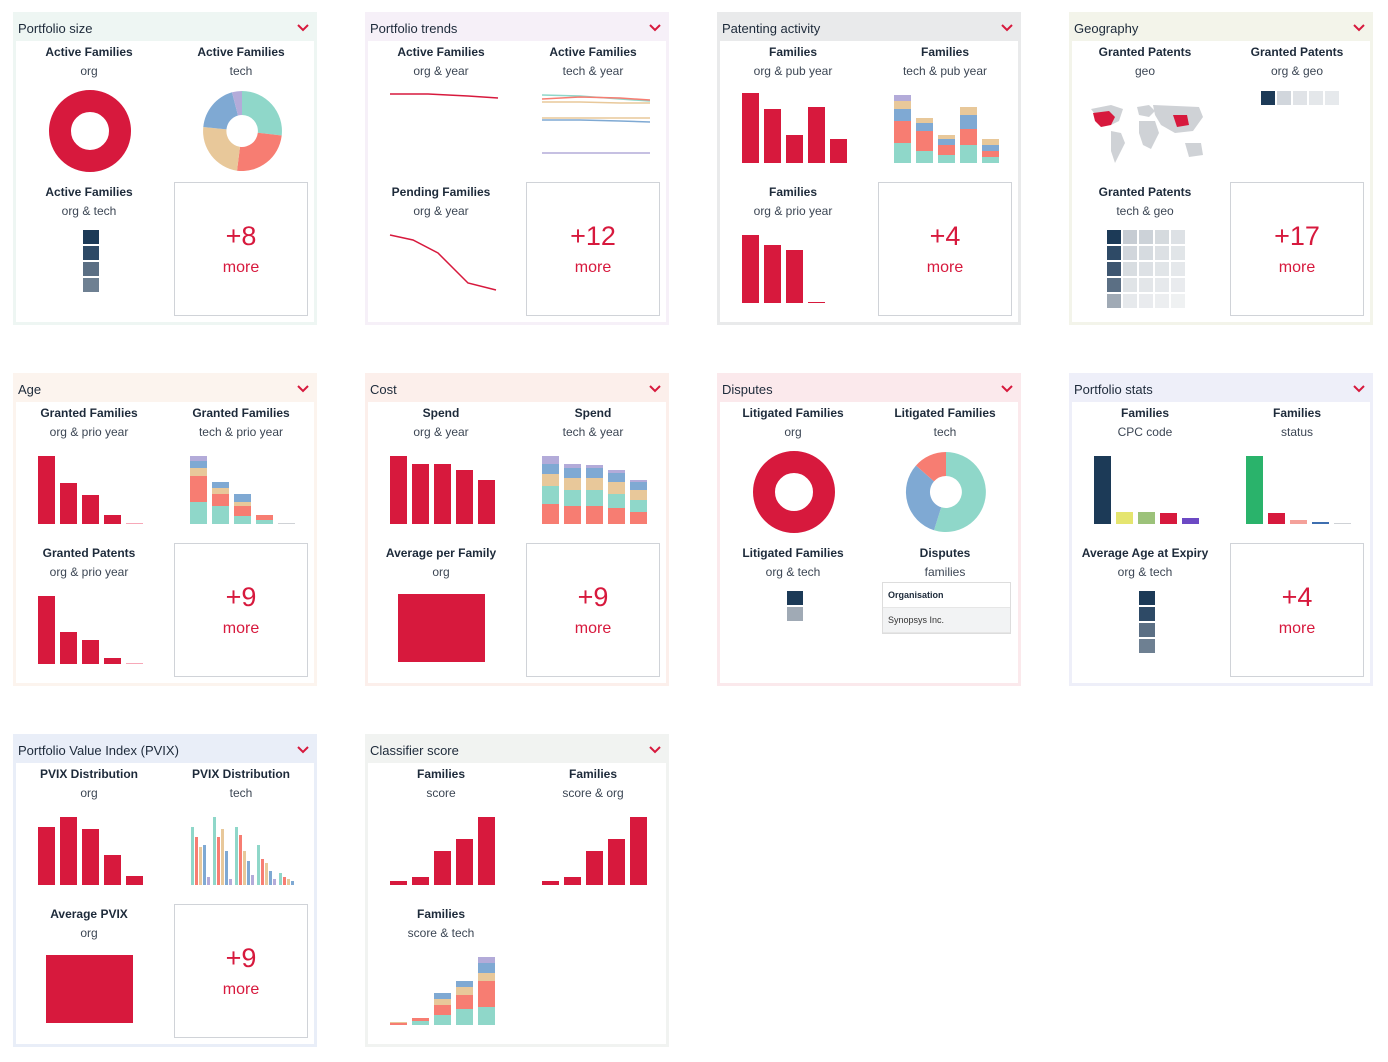 The width and height of the screenshot is (1388, 1062). Describe the element at coordinates (241, 61) in the screenshot. I see `chart-tile: Active Families tech` at that location.